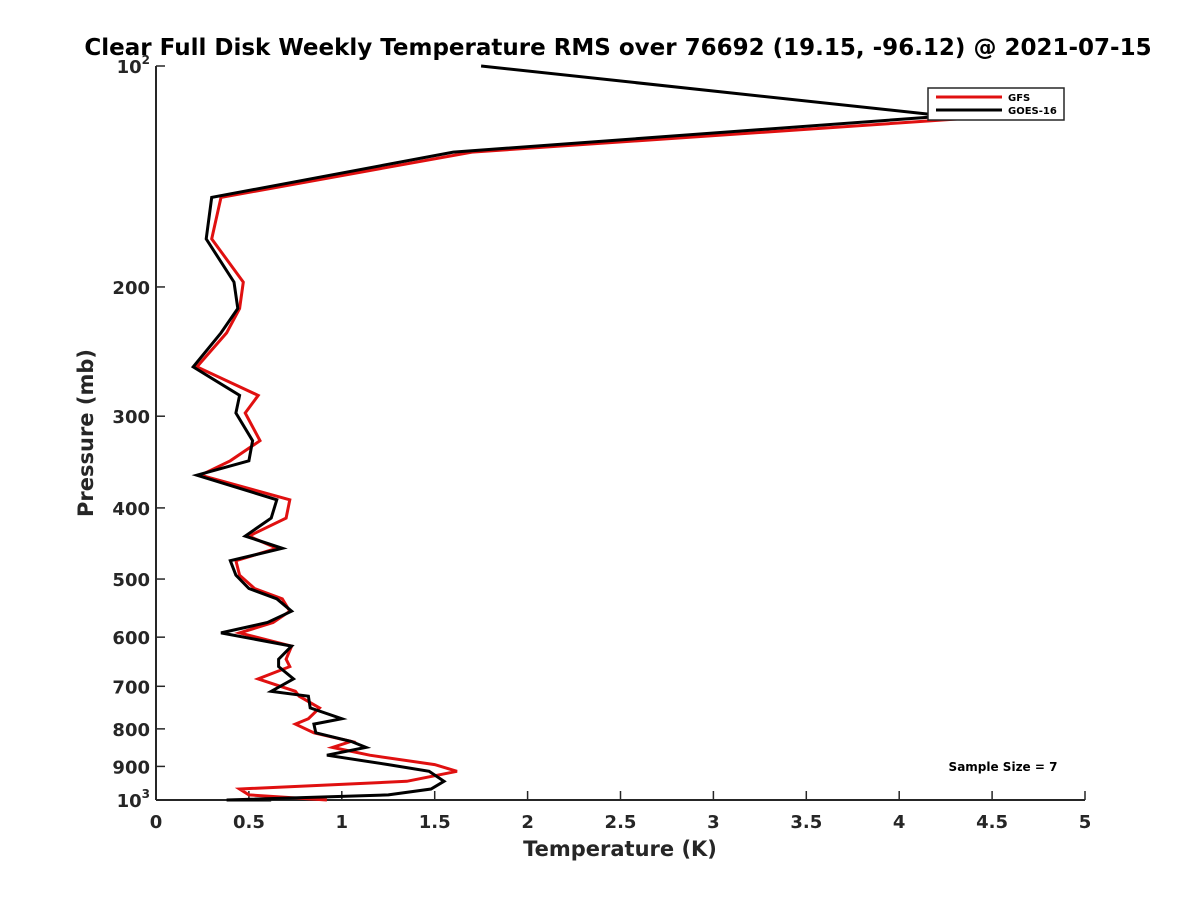 This screenshot has height=900, width=1200. I want to click on x-tick-label: 0.5, so click(249, 822).